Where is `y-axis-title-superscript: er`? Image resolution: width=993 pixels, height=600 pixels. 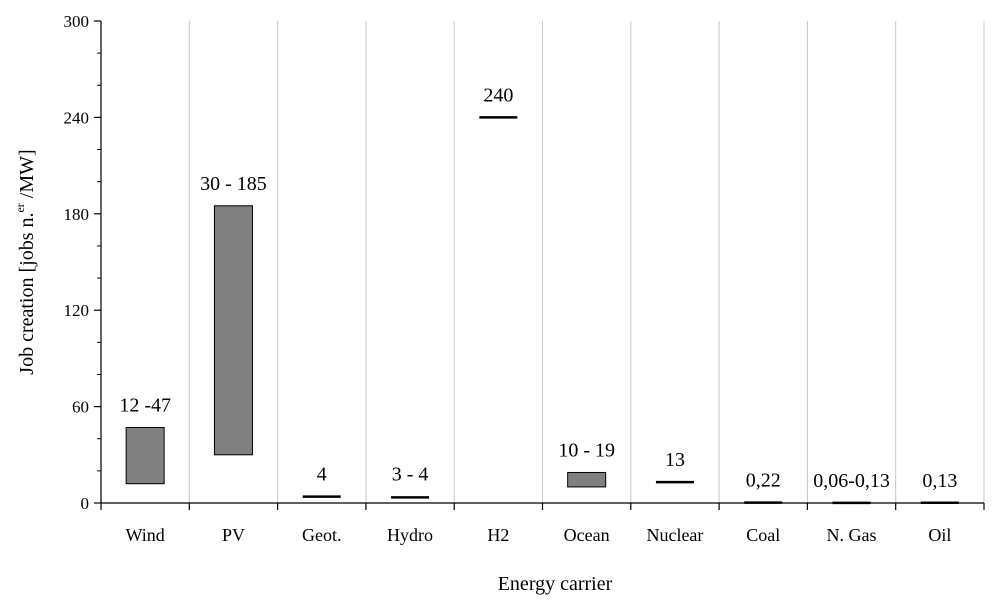 y-axis-title-superscript: er is located at coordinates (20, 207).